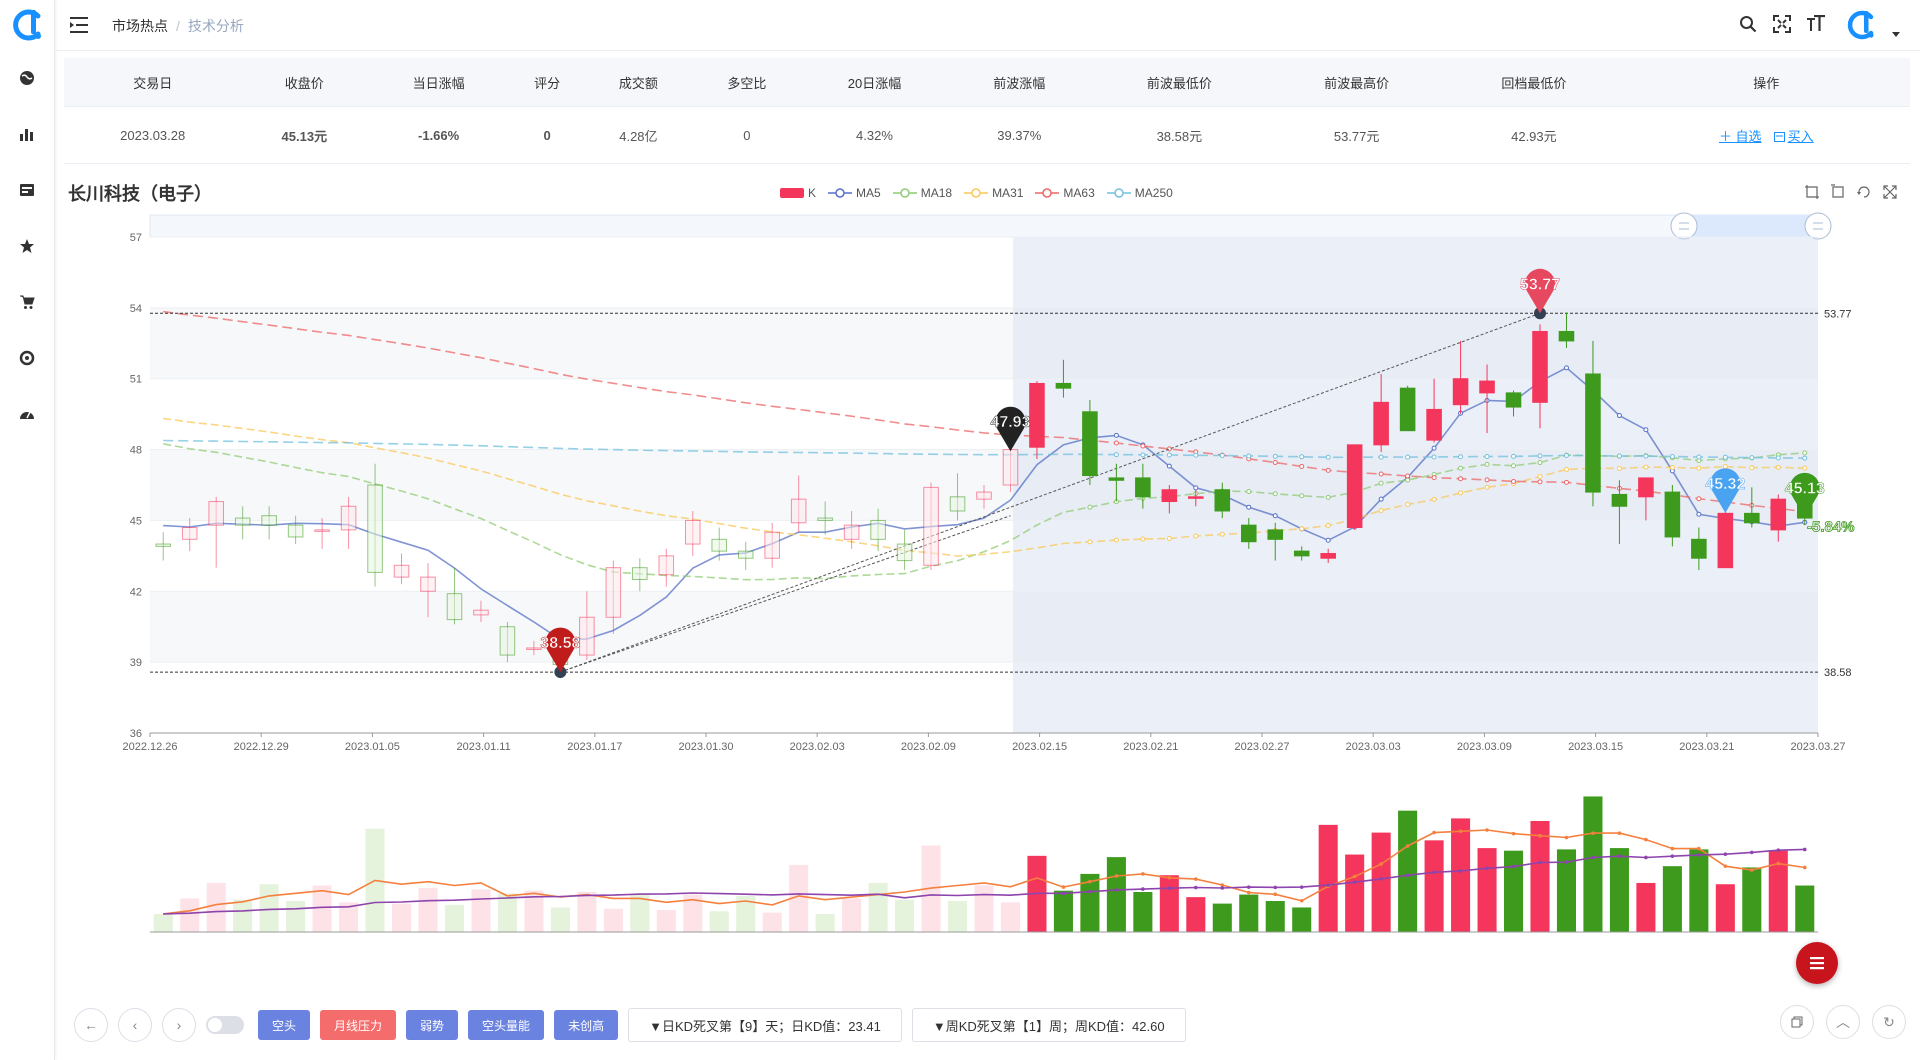 The width and height of the screenshot is (1920, 1060). What do you see at coordinates (225, 1025) in the screenshot?
I see `toggle-switch` at bounding box center [225, 1025].